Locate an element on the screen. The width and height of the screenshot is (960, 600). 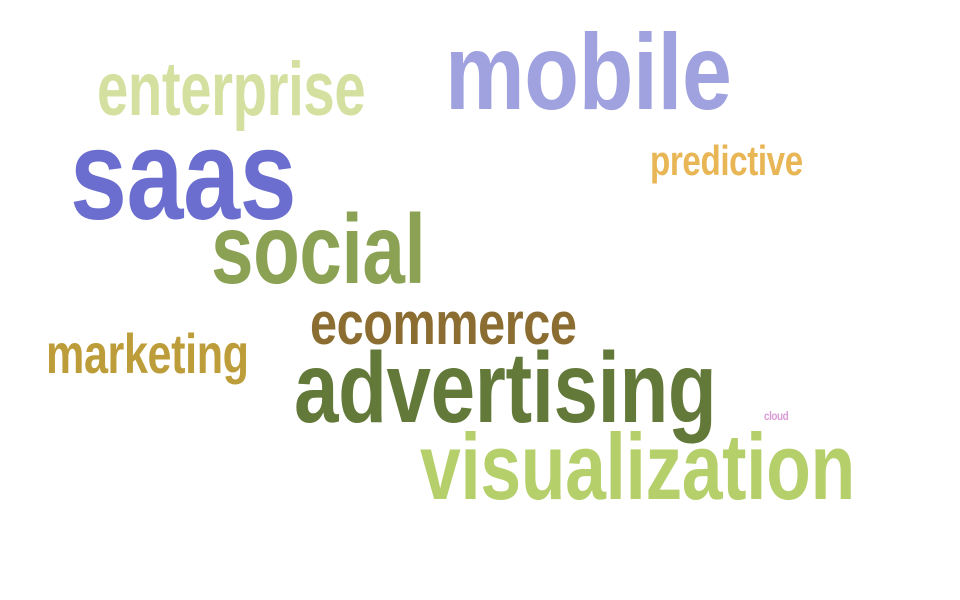
word-predictive: predictive is located at coordinates (726, 160).